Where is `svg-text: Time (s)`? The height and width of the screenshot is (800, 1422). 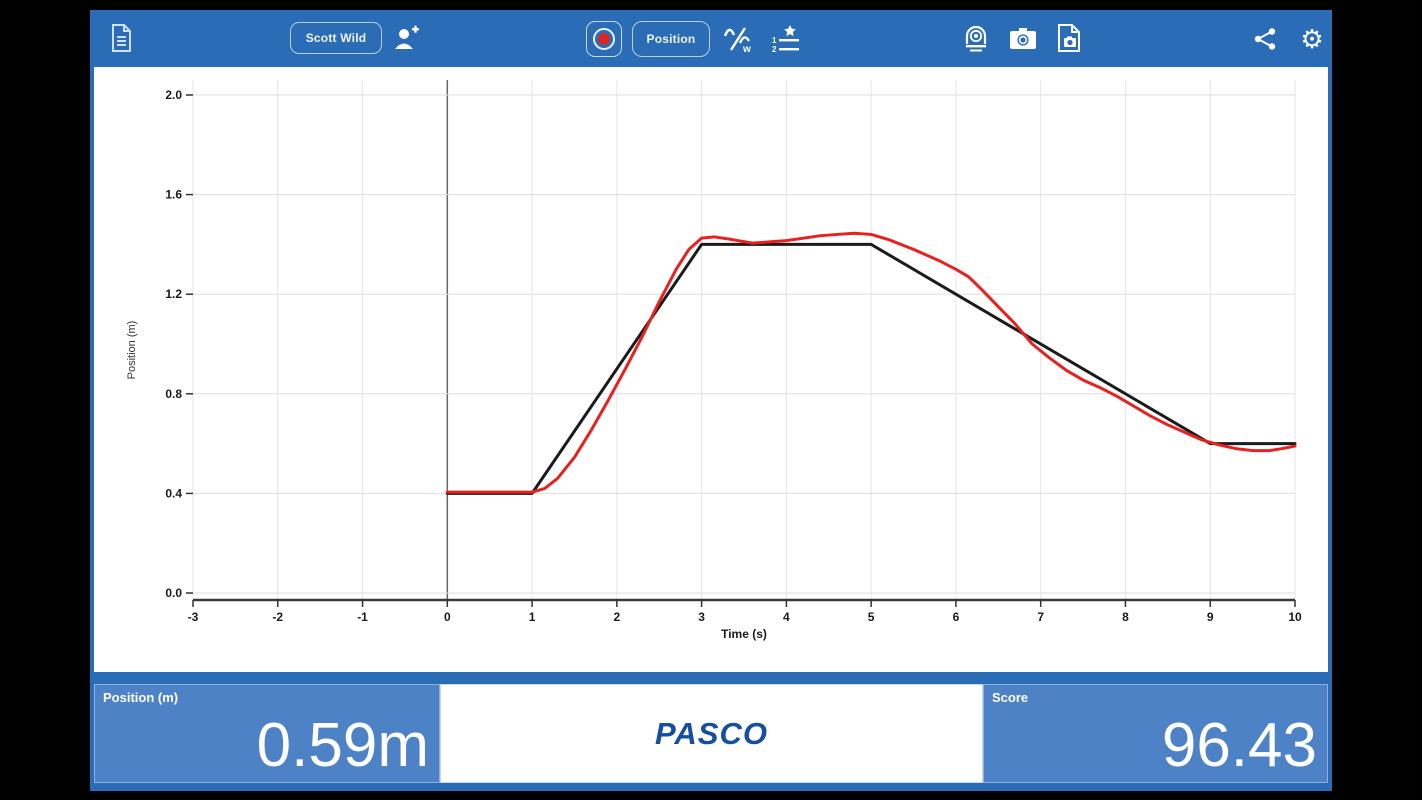
svg-text: Time (s) is located at coordinates (744, 634).